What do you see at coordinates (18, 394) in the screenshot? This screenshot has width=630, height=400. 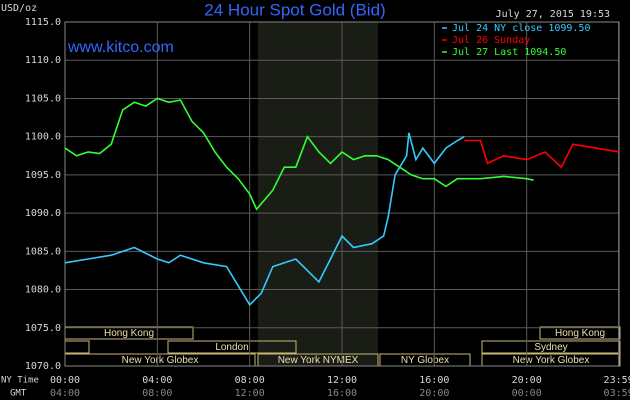 I see `x2-axis-label: GMT` at bounding box center [18, 394].